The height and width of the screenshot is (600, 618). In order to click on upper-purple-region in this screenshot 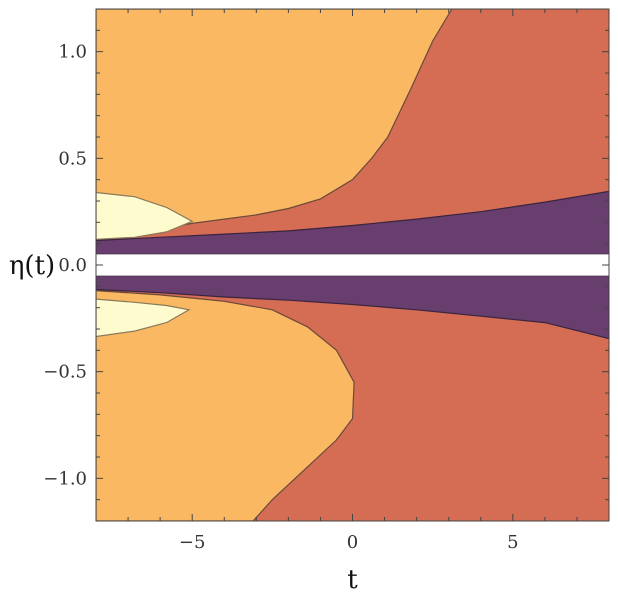, I will do `click(352, 222)`.